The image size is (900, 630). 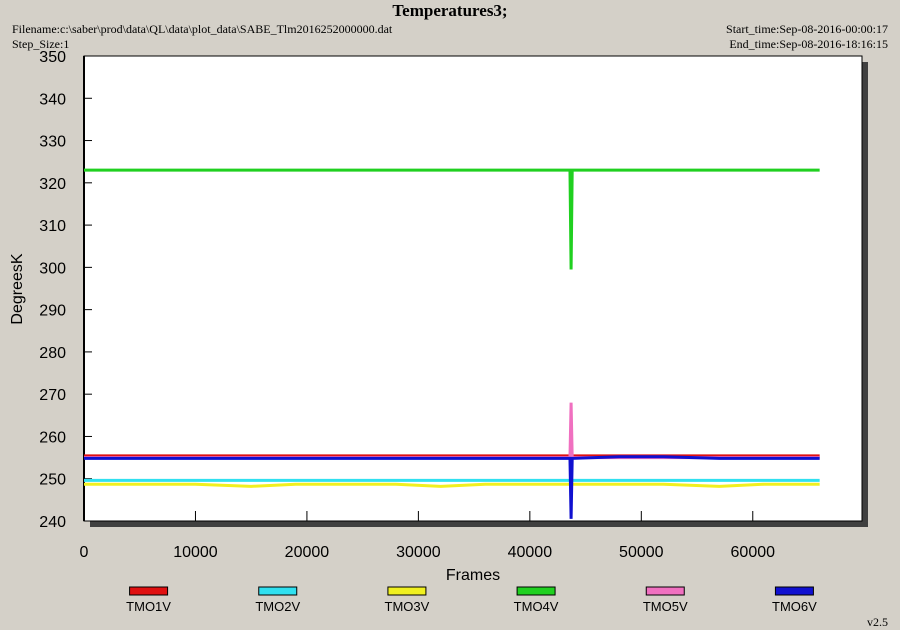 What do you see at coordinates (794, 606) in the screenshot?
I see `legend-label: TMO6V` at bounding box center [794, 606].